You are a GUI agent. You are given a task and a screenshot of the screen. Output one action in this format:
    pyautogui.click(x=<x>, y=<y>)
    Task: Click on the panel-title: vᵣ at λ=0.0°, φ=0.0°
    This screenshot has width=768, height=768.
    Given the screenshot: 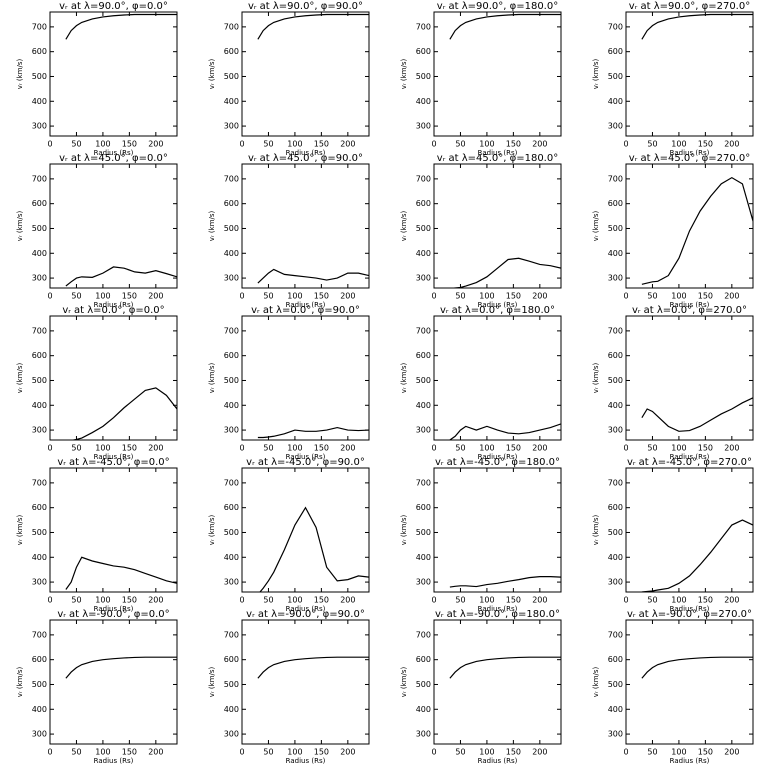 What is the action you would take?
    pyautogui.click(x=113, y=310)
    